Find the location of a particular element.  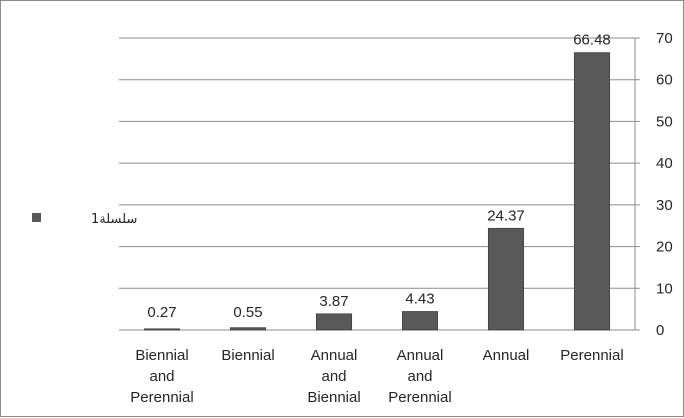

legend: سلسلة1 is located at coordinates (84, 219).